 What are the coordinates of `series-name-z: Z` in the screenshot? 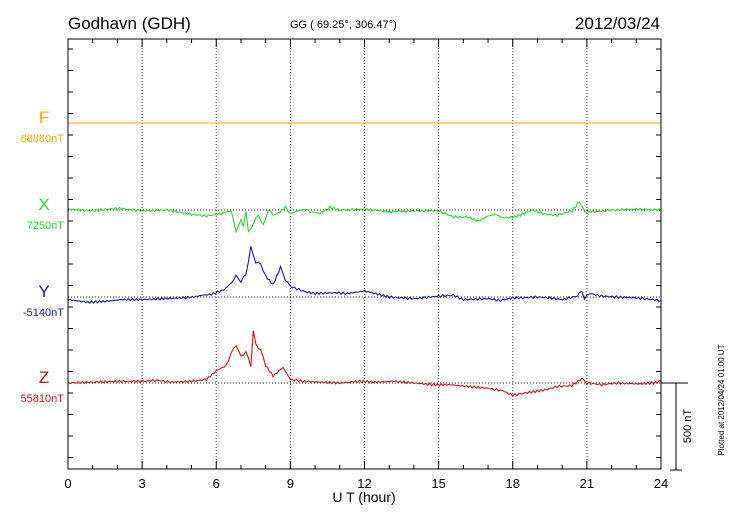 It's located at (44, 377).